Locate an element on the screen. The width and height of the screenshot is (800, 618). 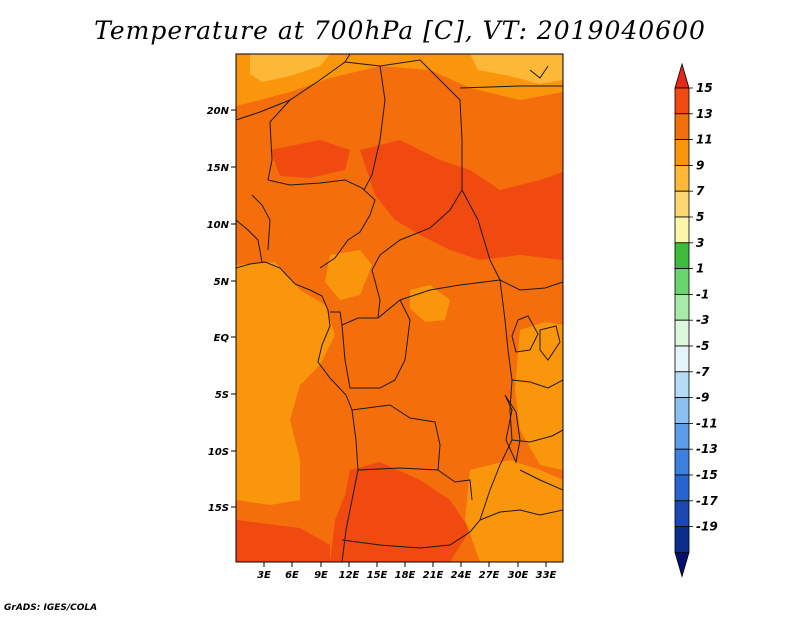
lon-tick: 3E is located at coordinates (264, 571).